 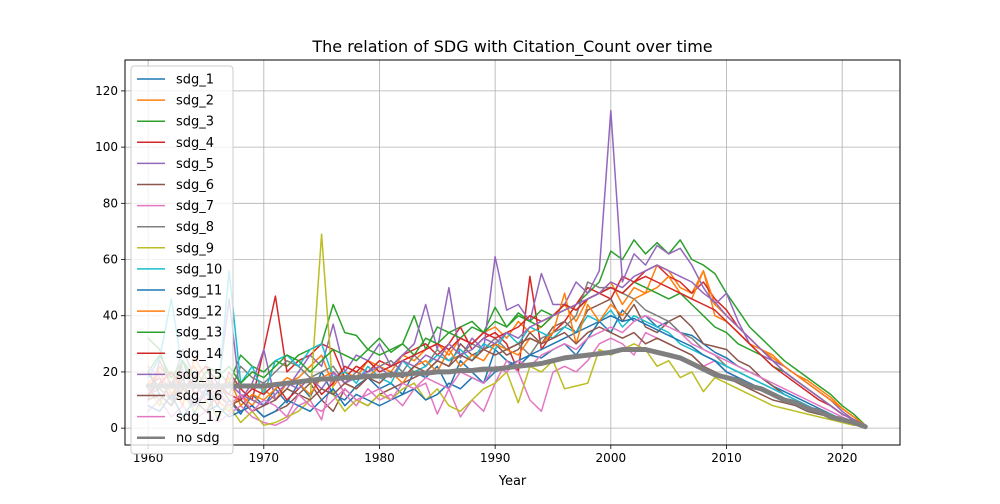 I want to click on x-tick-label: 1990, so click(x=495, y=458).